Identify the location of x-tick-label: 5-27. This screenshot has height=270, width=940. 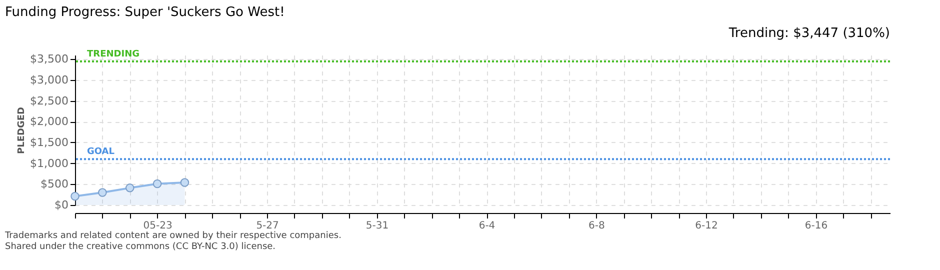
(267, 226).